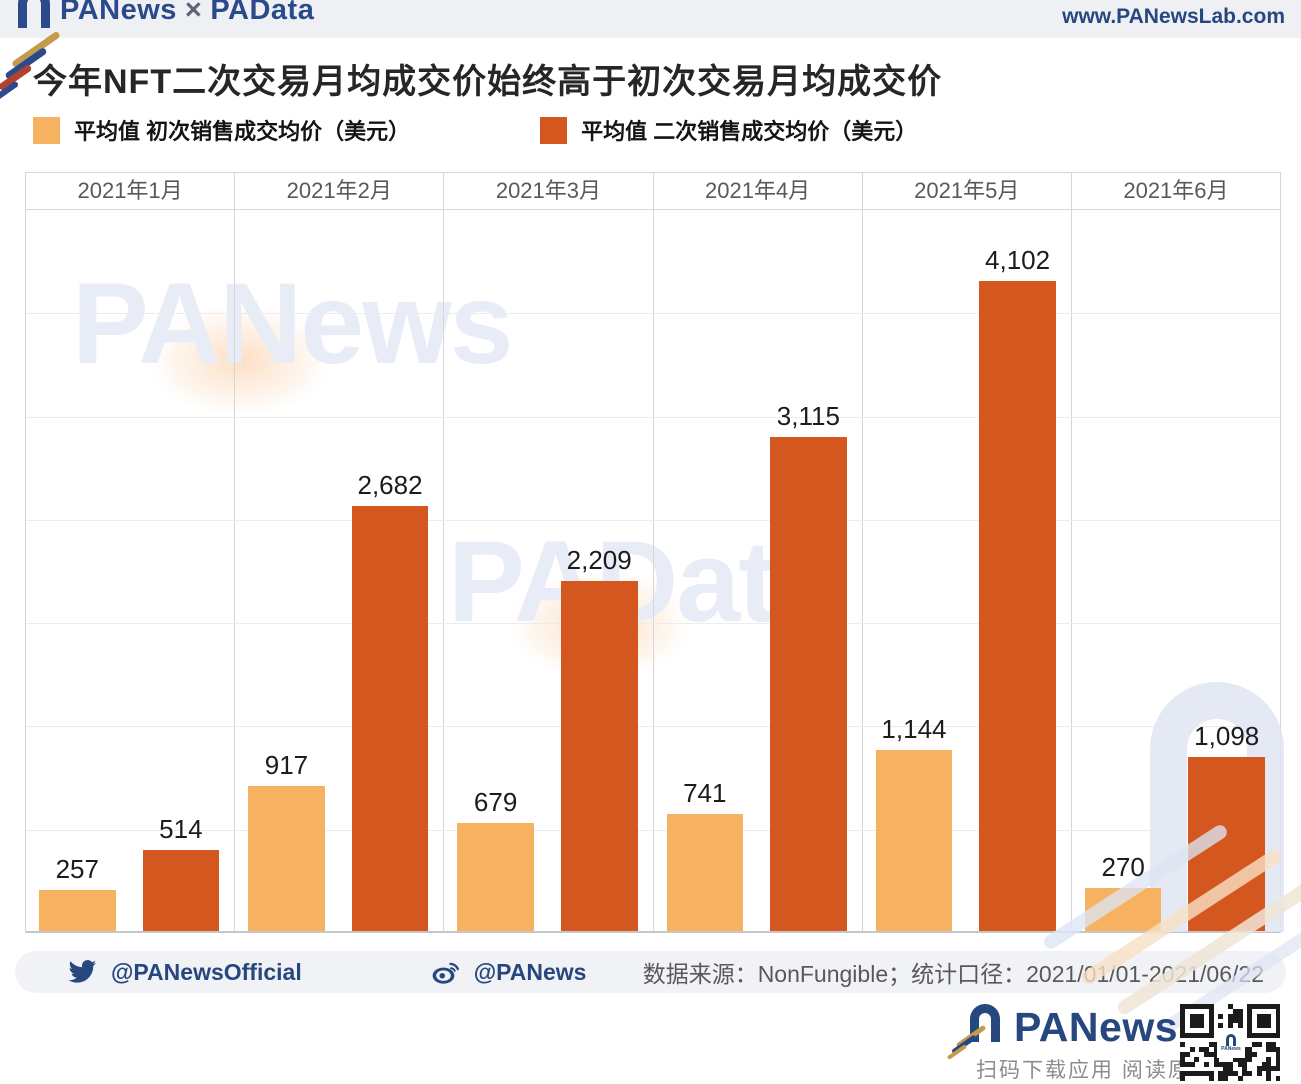 The height and width of the screenshot is (1084, 1301). Describe the element at coordinates (599, 738) in the screenshot. I see `secondary-sale-bar-2: 2,209` at that location.